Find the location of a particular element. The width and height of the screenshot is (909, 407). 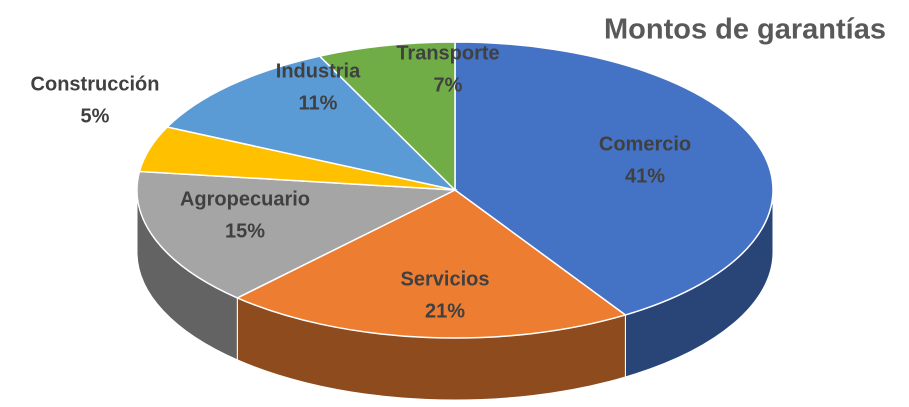

slice-label: Construcción is located at coordinates (95, 84).